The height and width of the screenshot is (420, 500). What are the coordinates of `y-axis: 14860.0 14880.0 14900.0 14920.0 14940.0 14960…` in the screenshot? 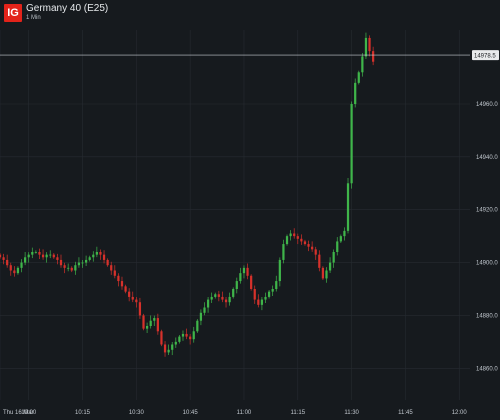 It's located at (487, 237).